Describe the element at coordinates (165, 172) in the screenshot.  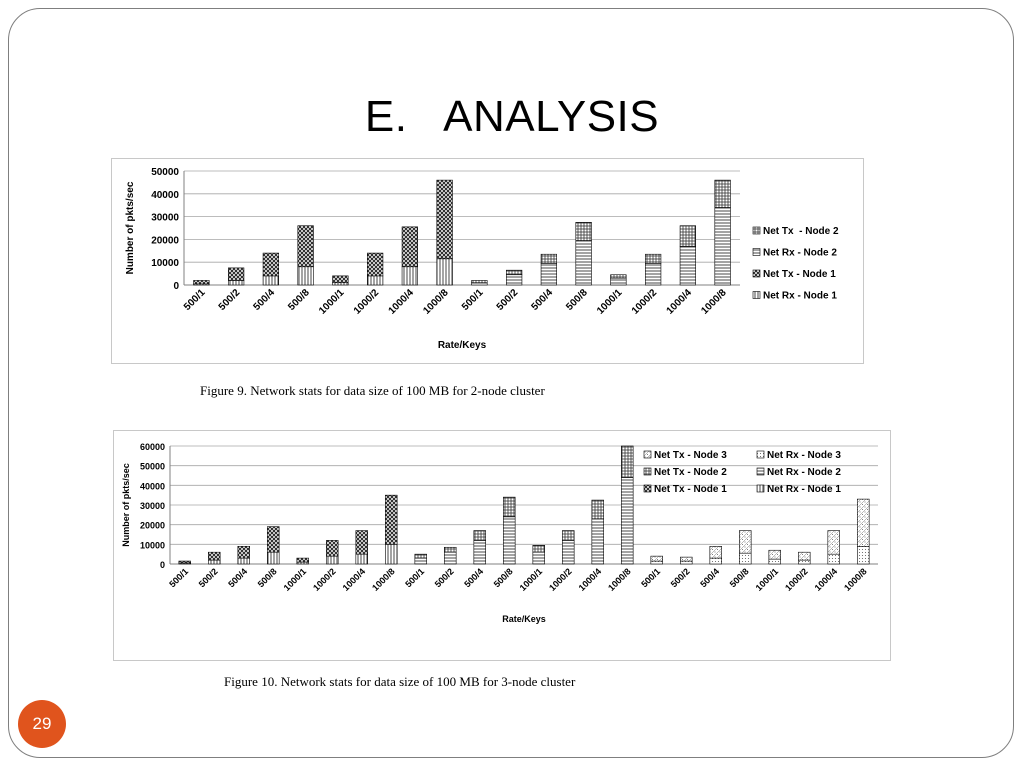
I see `y-tick-label: 50000` at that location.